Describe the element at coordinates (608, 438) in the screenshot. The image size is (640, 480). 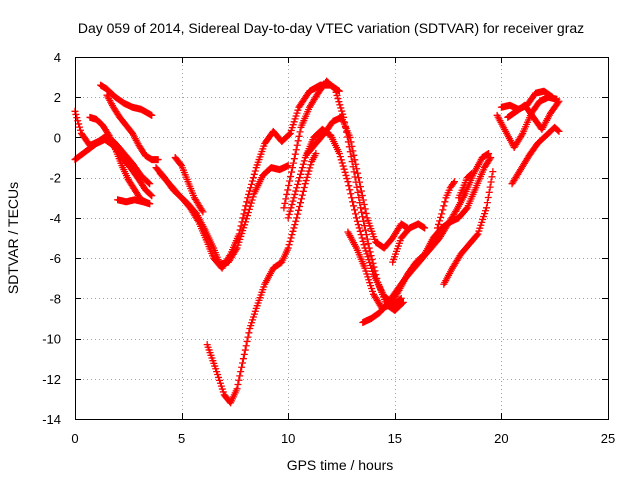
I see `x-tick-label: 25` at that location.